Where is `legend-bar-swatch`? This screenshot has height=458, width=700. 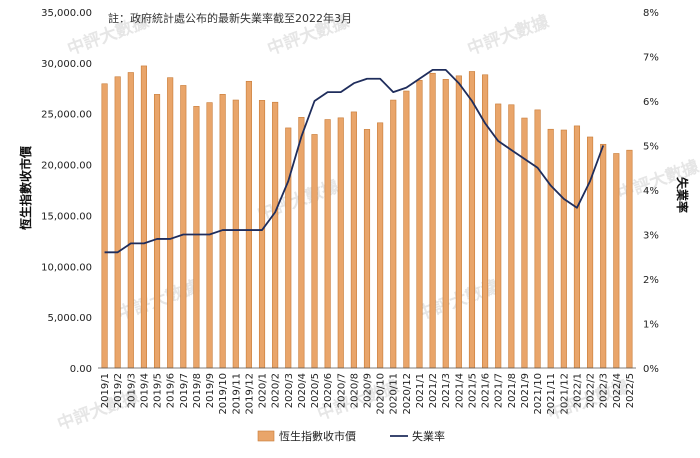
legend-bar-swatch is located at coordinates (266, 436).